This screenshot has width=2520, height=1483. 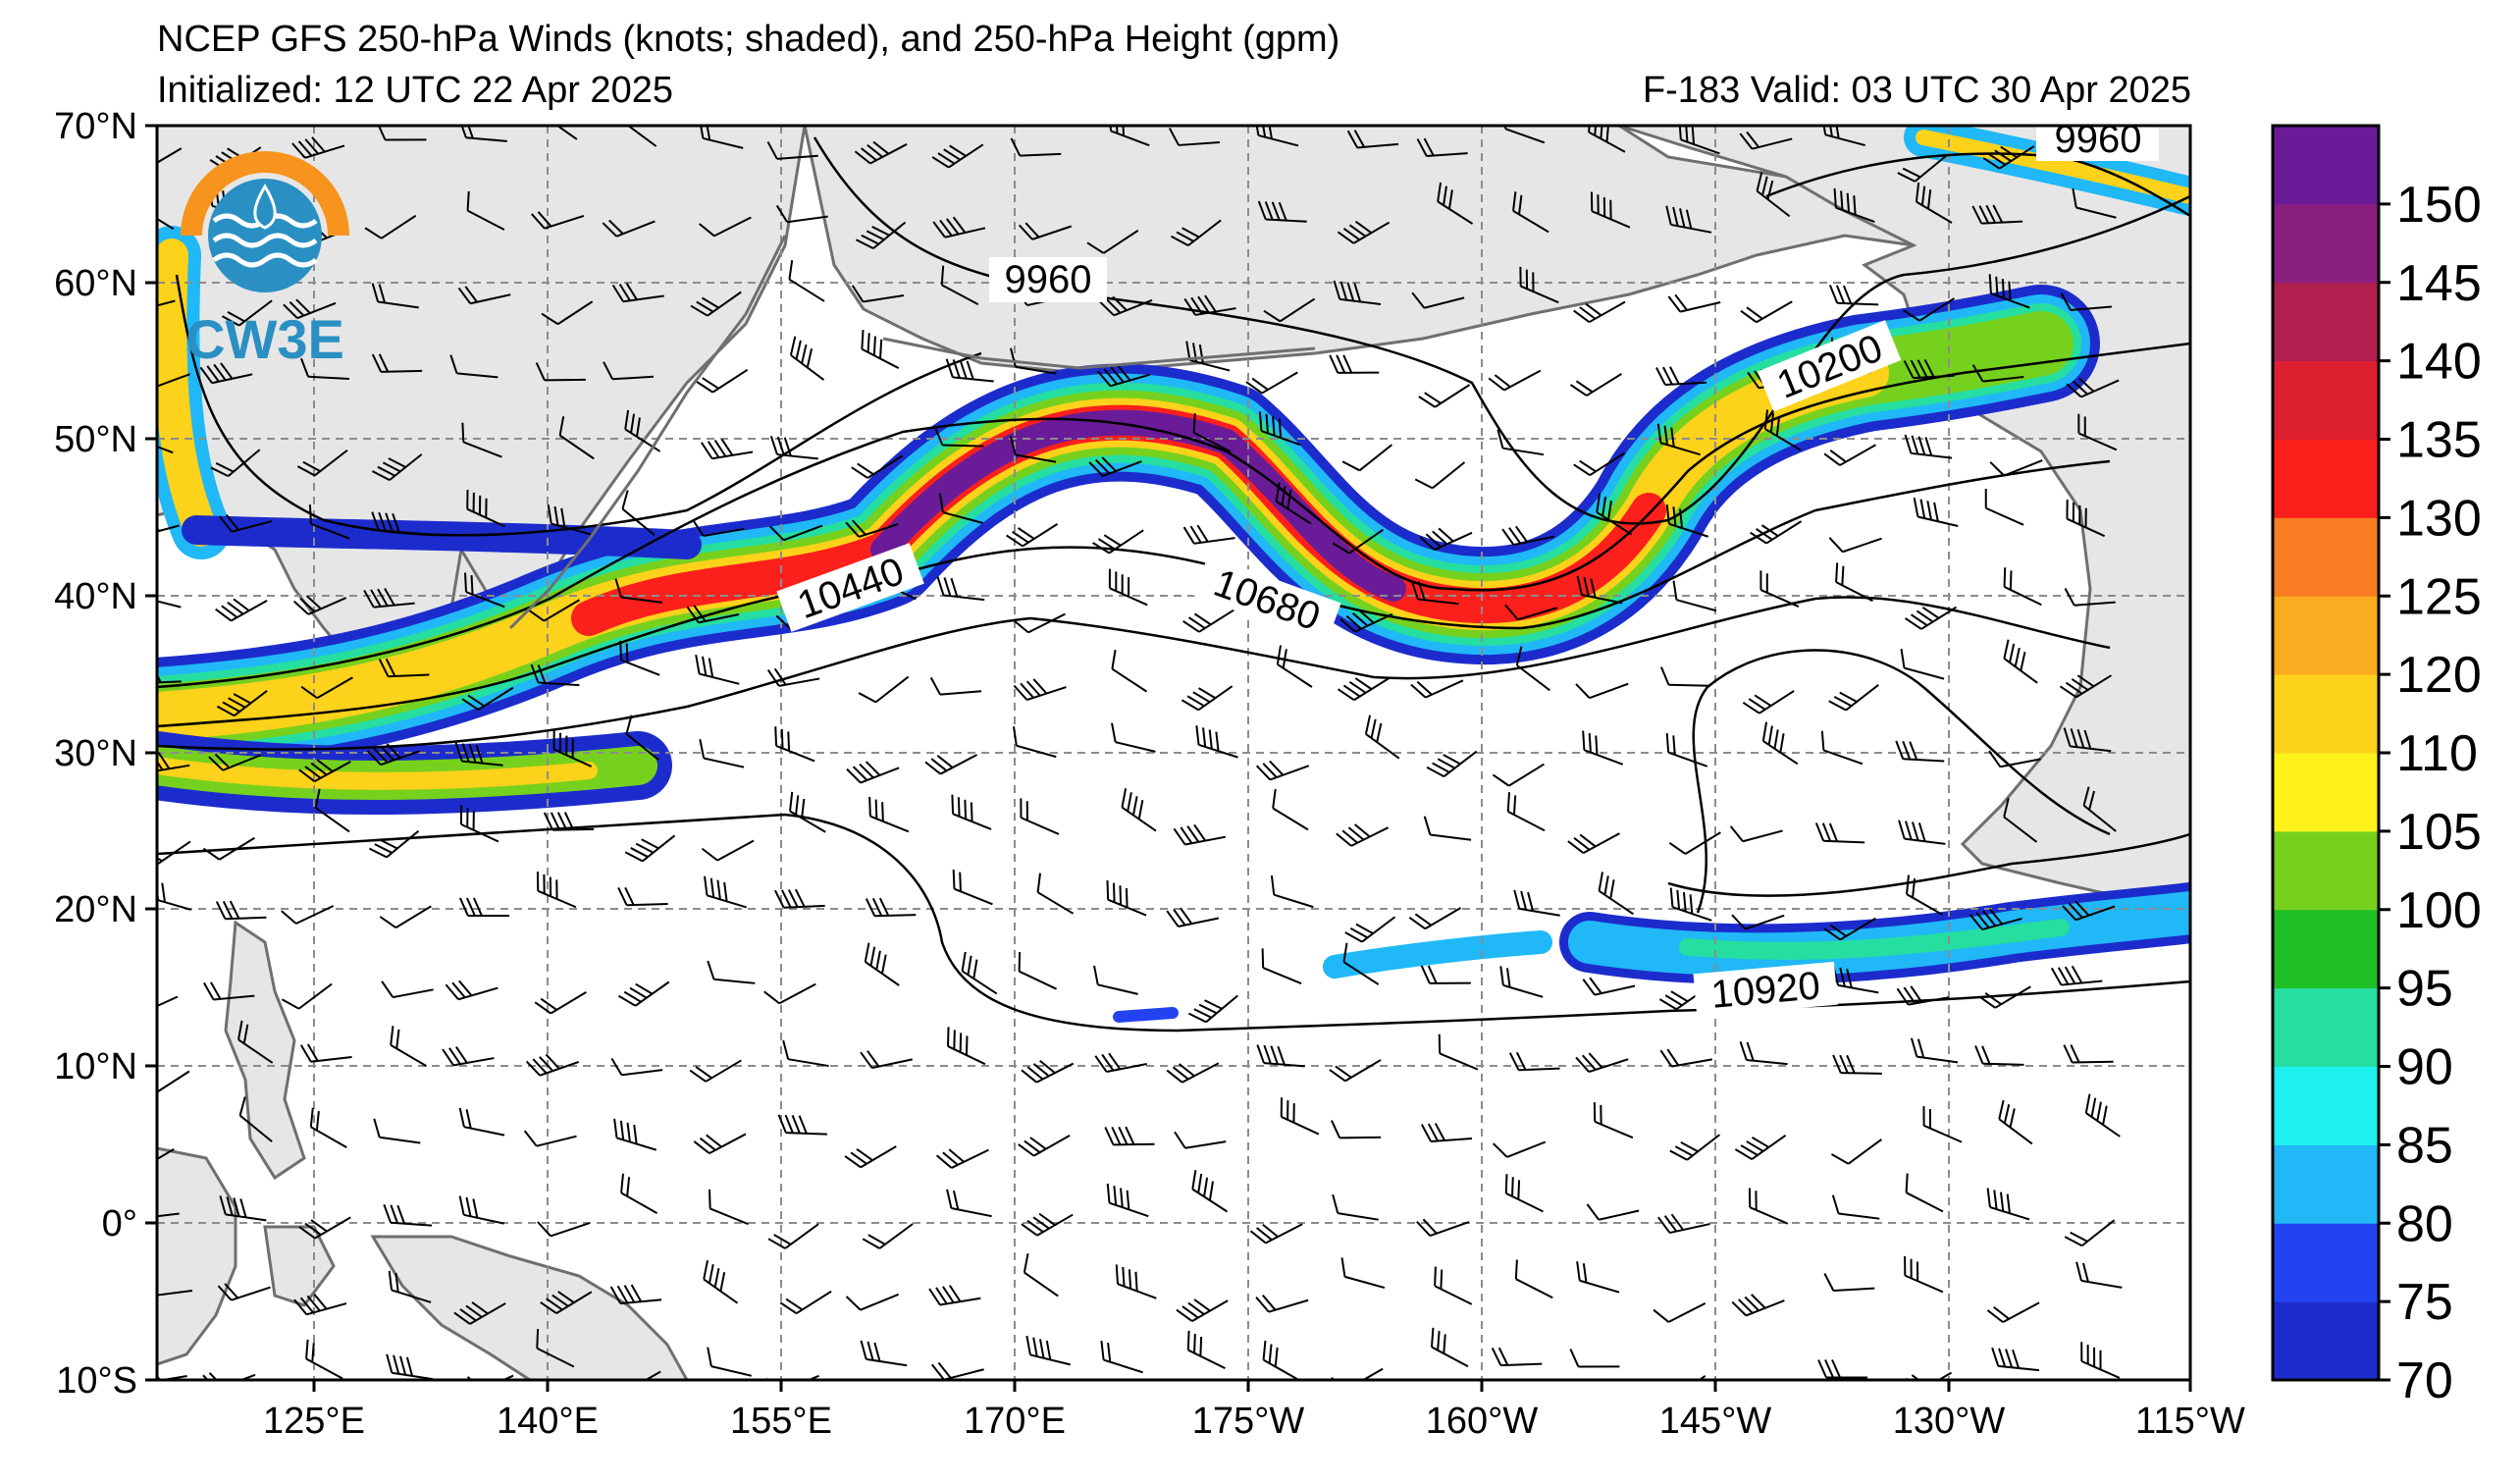 What do you see at coordinates (2424, 1067) in the screenshot?
I see `colorbar-label: 90` at bounding box center [2424, 1067].